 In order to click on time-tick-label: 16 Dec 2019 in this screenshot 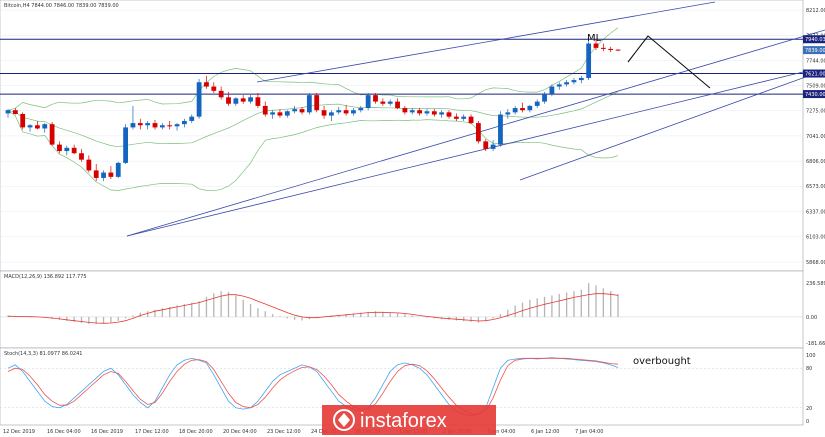, I will do `click(107, 432)`.